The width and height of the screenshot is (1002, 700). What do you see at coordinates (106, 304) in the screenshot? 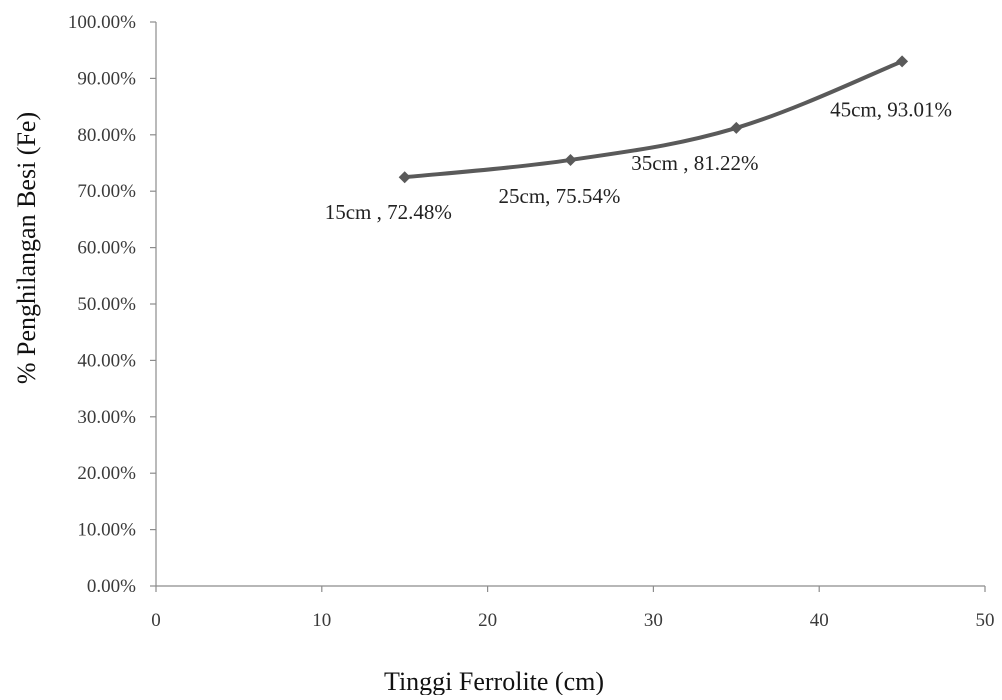
I see `y-tick-label: 50.00%` at bounding box center [106, 304].